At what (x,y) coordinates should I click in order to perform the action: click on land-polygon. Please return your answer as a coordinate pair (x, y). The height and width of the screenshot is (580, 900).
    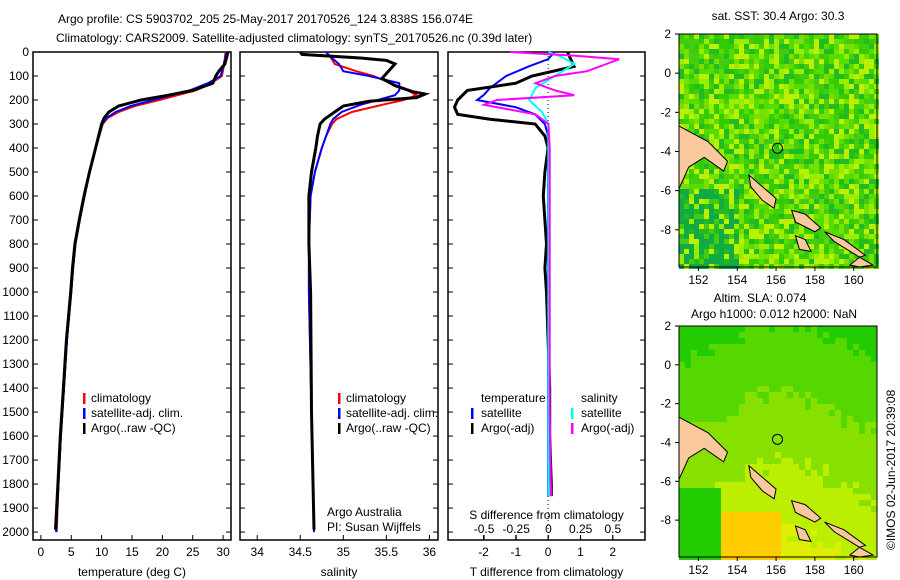
    Looking at the image, I should click on (703, 157).